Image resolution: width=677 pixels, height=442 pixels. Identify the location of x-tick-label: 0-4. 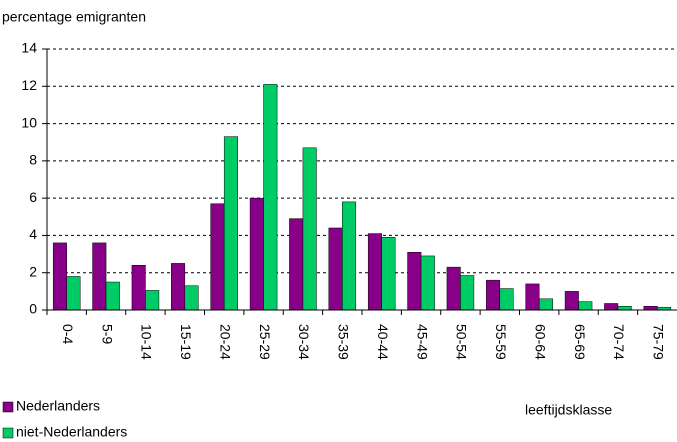
(68, 334).